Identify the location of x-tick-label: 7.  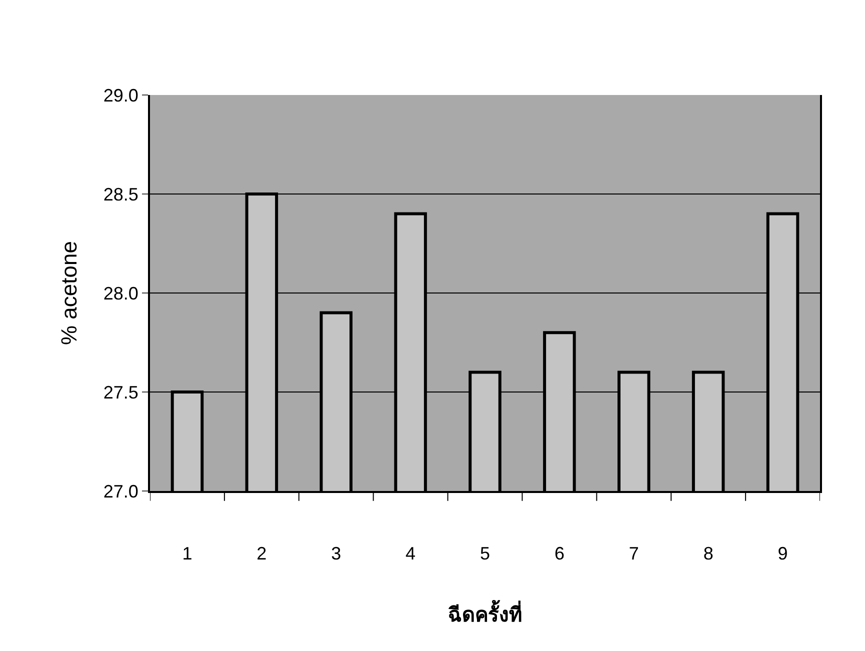
(633, 554).